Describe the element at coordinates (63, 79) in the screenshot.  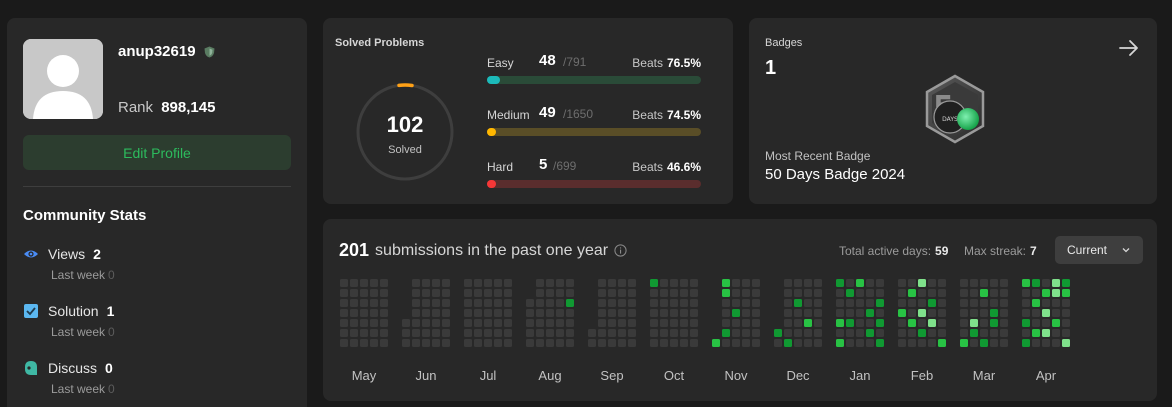
I see `avatar` at that location.